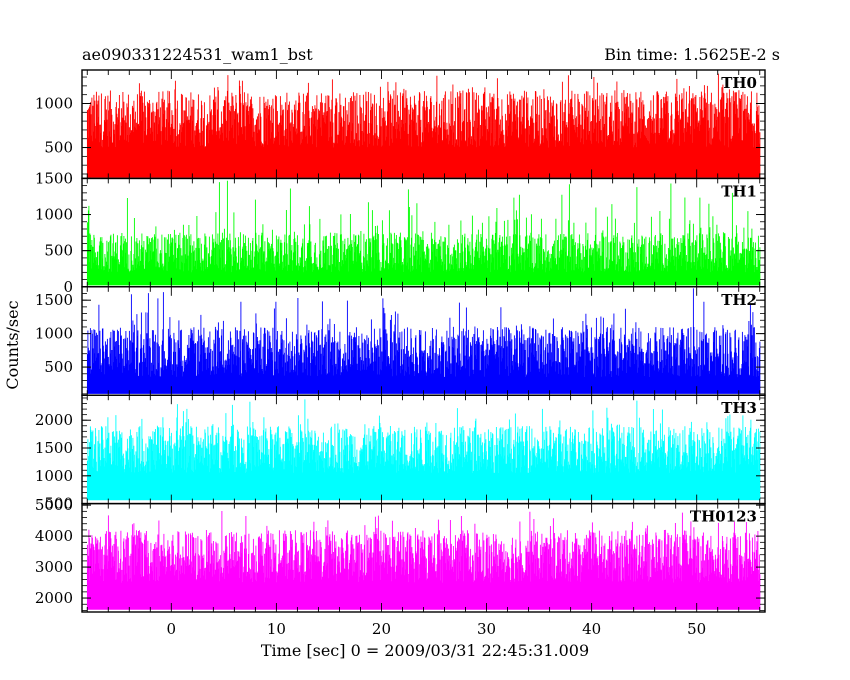 Image resolution: width=850 pixels, height=680 pixels. Describe the element at coordinates (172, 629) in the screenshot. I see `x-tick-label: 0` at that location.